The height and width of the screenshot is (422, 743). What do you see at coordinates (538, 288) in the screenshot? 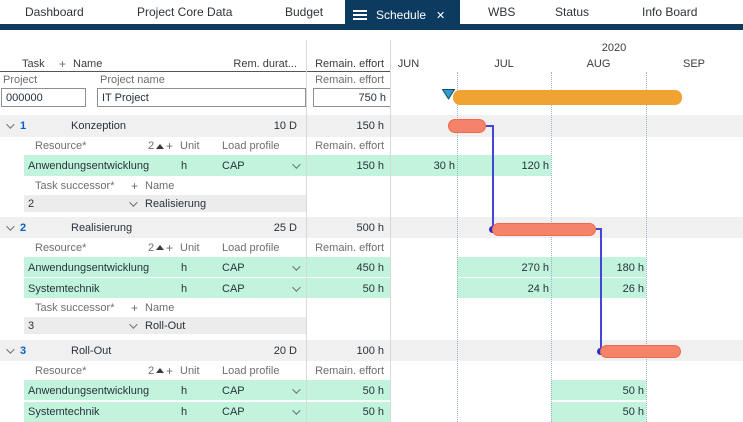
I see `monthly-effort-jul: 24 h` at bounding box center [538, 288].